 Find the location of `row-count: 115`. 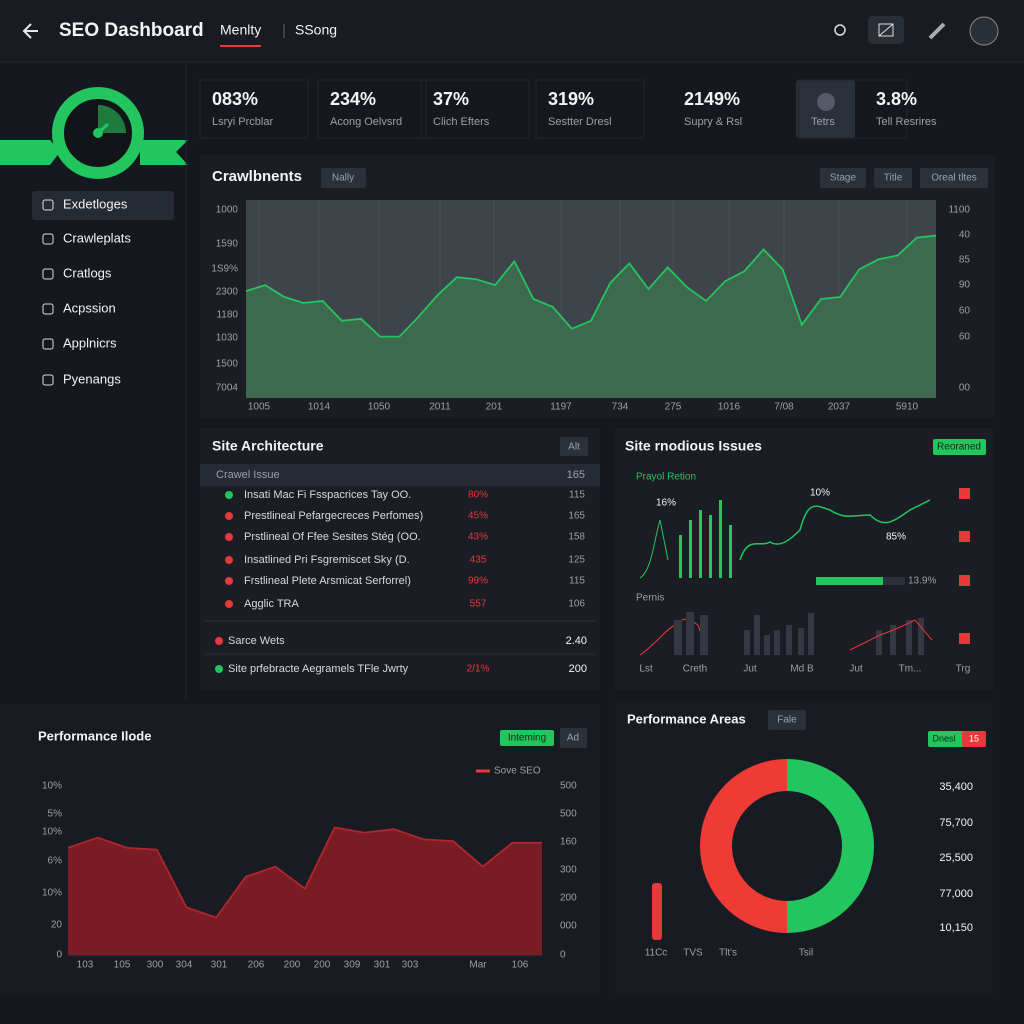

row-count: 115 is located at coordinates (577, 581).